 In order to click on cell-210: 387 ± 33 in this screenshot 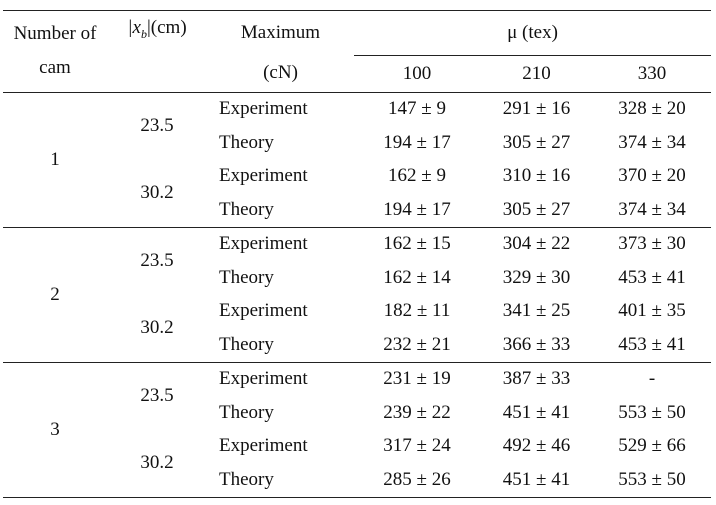, I will do `click(536, 378)`.